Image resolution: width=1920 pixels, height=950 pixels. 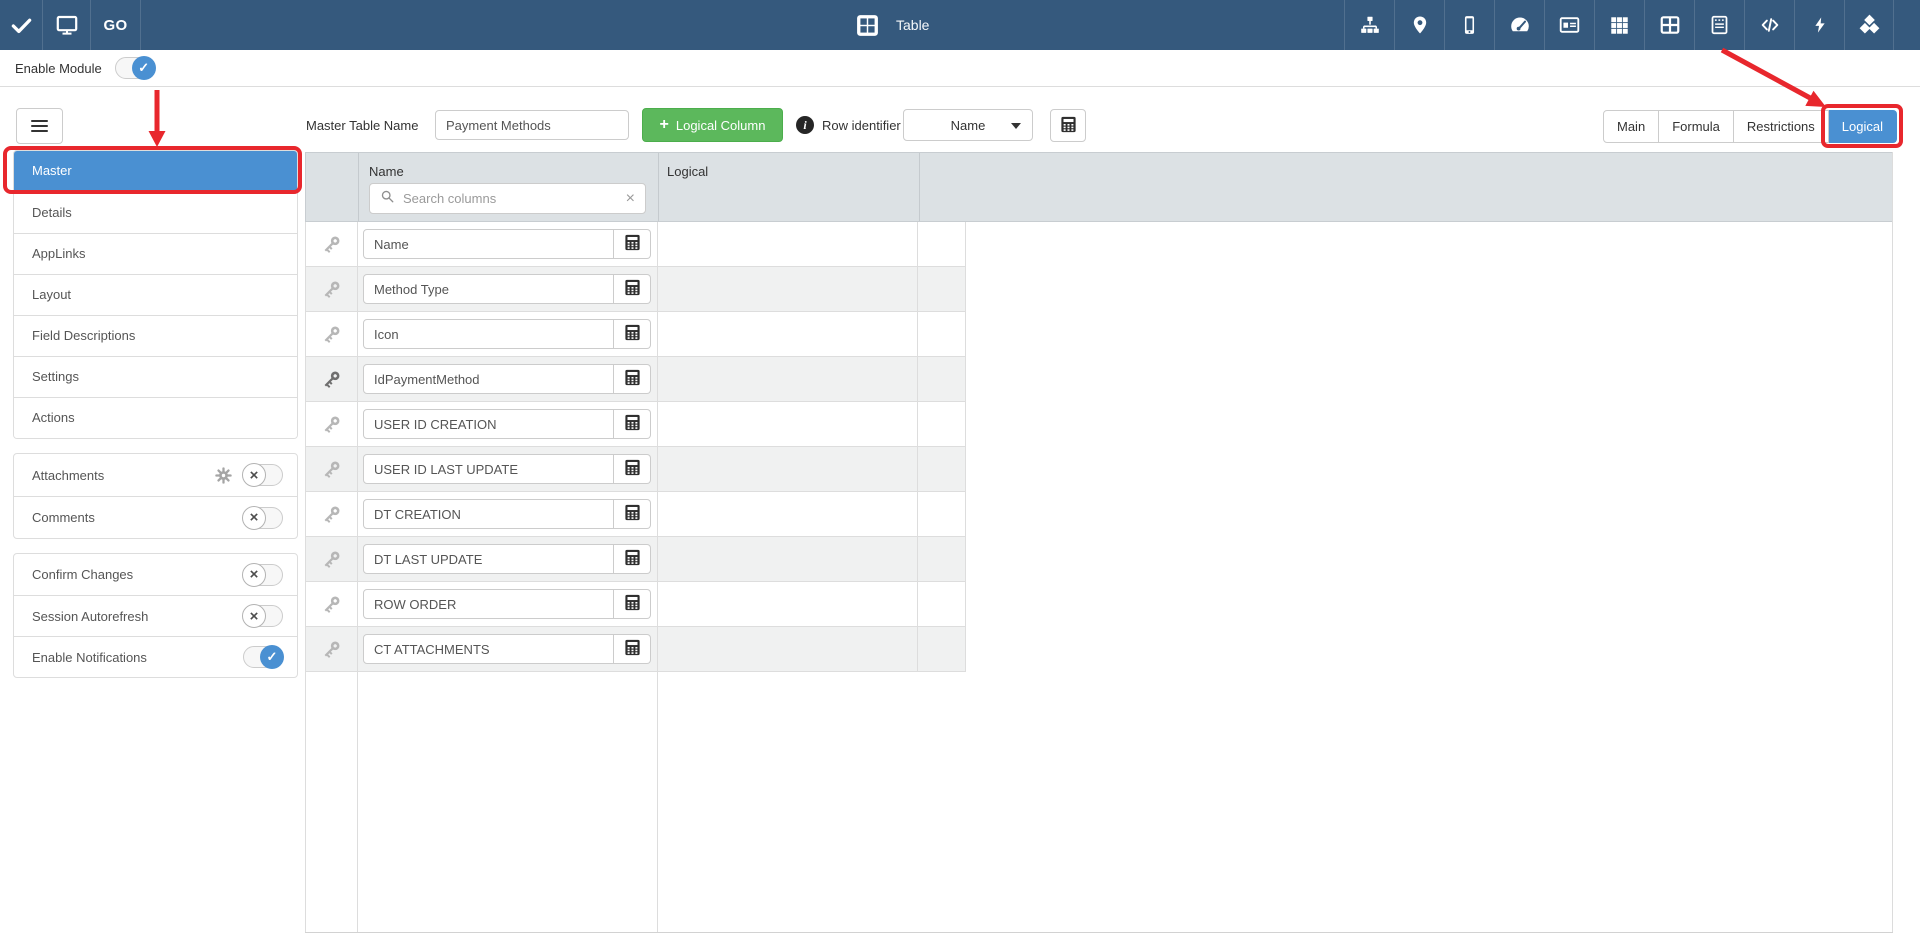 What do you see at coordinates (254, 616) in the screenshot?
I see `toggle-x-icon: ×` at bounding box center [254, 616].